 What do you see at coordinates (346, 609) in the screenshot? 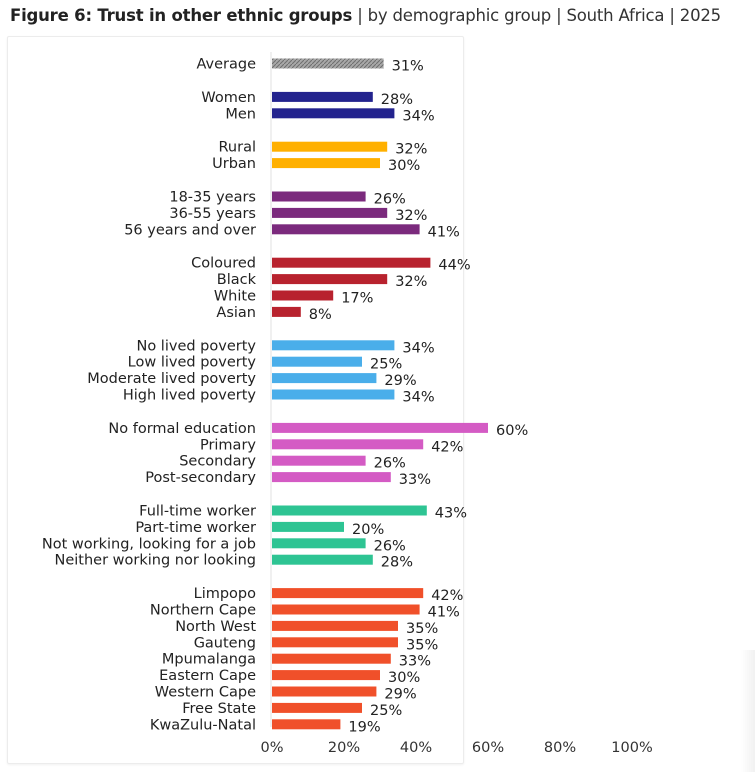
I see `bar-northern-cape` at bounding box center [346, 609].